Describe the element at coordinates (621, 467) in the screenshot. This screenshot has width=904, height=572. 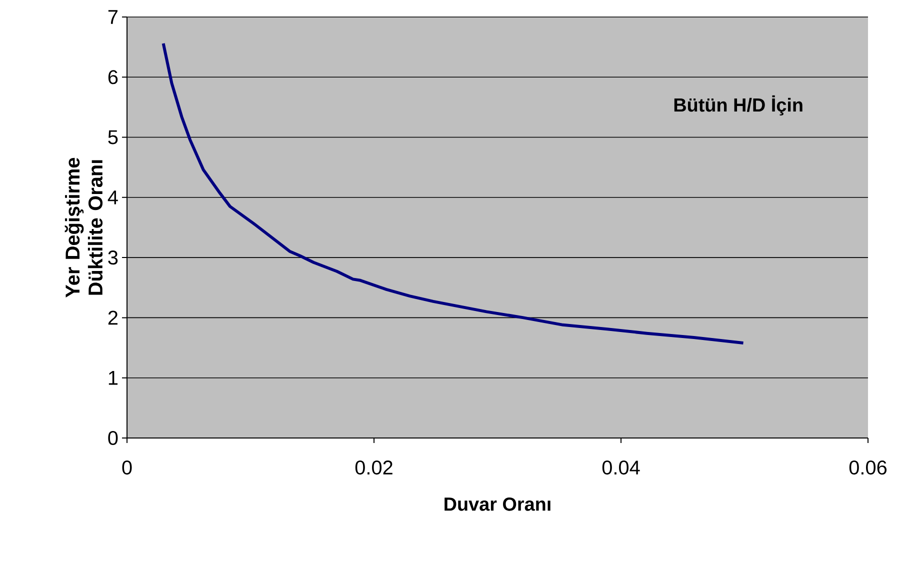
I see `x-tick-label: 0.04` at that location.